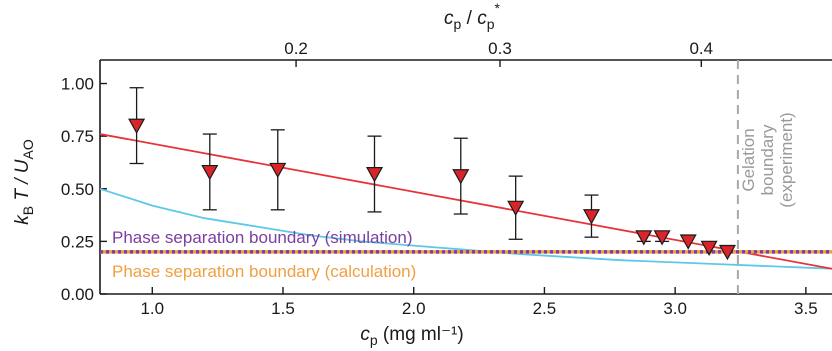 The height and width of the screenshot is (351, 832). What do you see at coordinates (806, 308) in the screenshot?
I see `x-tick-label: 3.5` at bounding box center [806, 308].